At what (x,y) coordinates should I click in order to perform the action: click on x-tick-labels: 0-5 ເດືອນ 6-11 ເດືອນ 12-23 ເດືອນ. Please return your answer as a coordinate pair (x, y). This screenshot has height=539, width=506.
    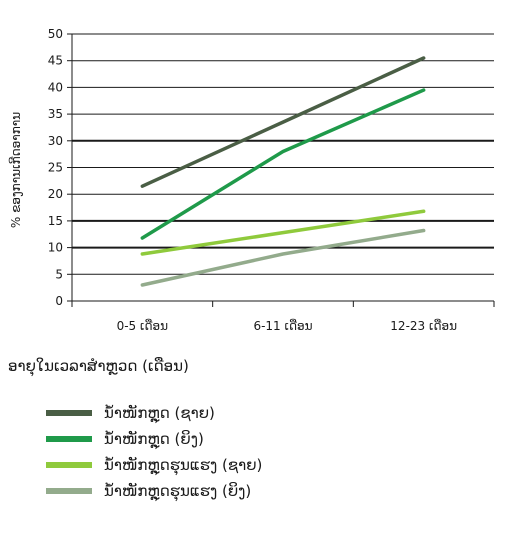
    Looking at the image, I should click on (287, 325).